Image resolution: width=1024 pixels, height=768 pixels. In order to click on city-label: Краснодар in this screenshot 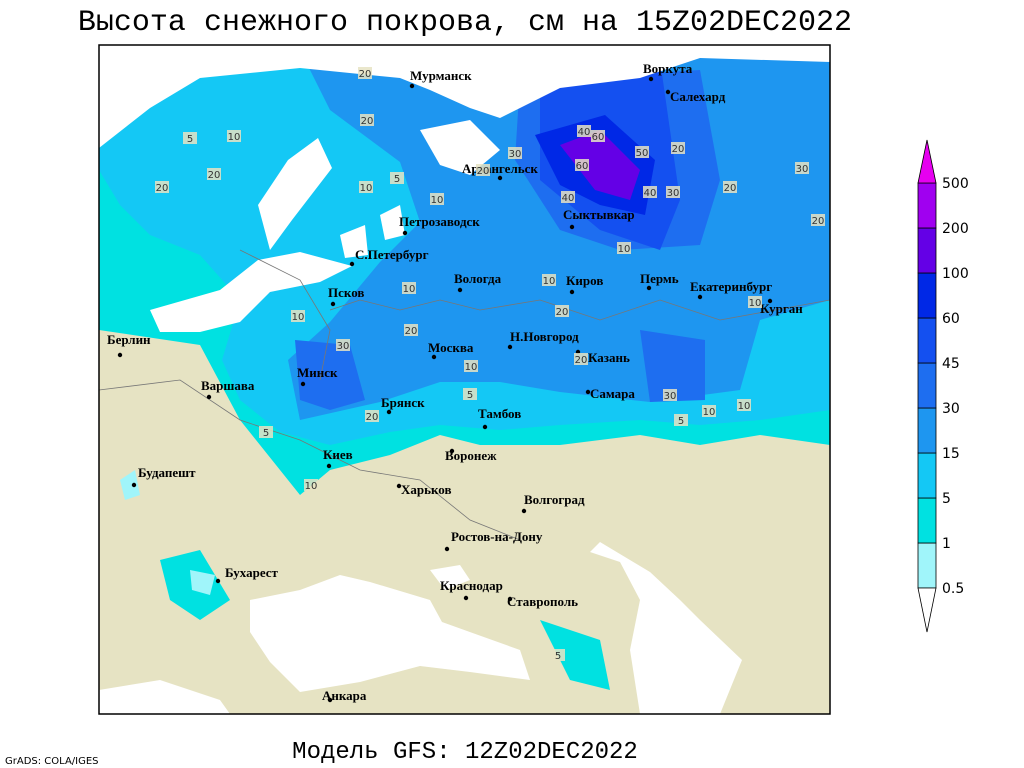, I will do `click(471, 585)`.